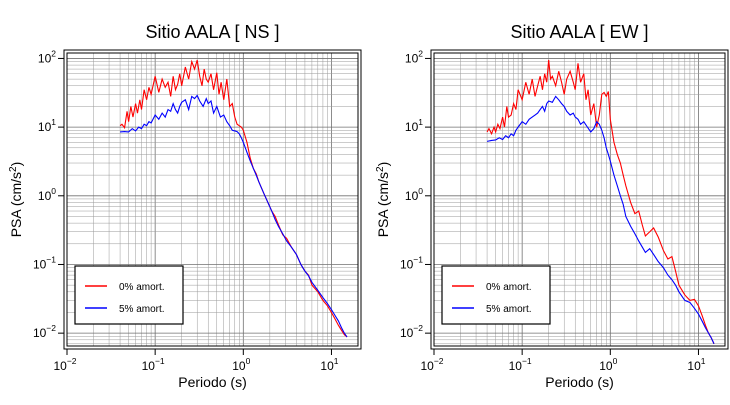 This screenshot has width=730, height=405. Describe the element at coordinates (212, 32) in the screenshot. I see `chart-title: Sitio AALA [ NS ]` at that location.